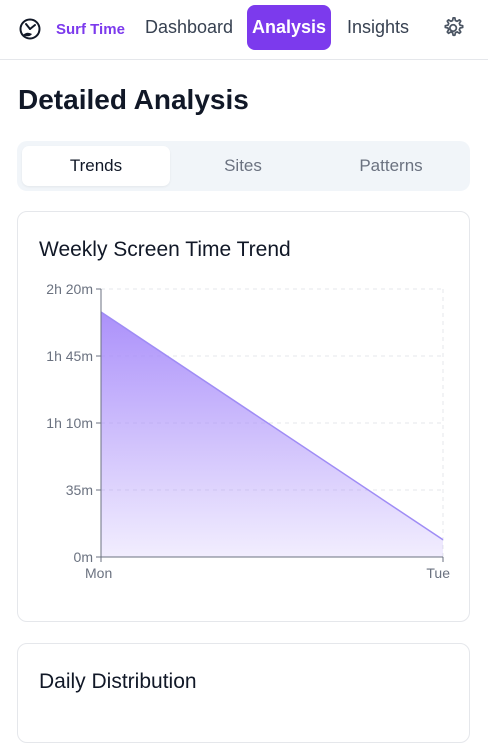  Describe the element at coordinates (243, 693) in the screenshot. I see `daily-distribution-card: Daily Distribution` at that location.